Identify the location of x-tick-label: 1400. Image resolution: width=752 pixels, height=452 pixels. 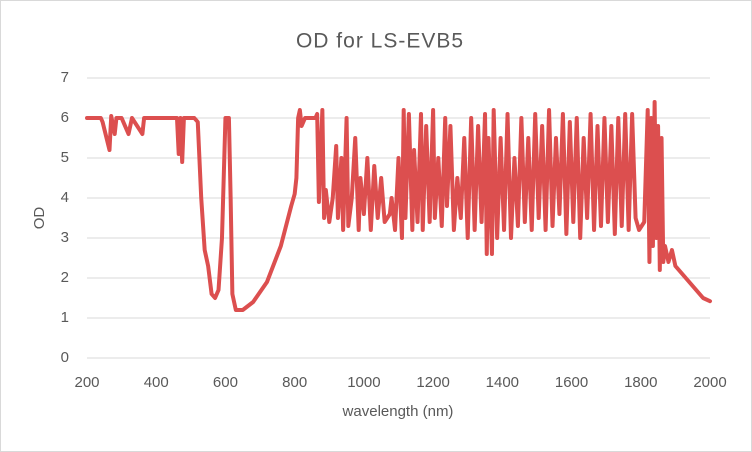
(502, 382).